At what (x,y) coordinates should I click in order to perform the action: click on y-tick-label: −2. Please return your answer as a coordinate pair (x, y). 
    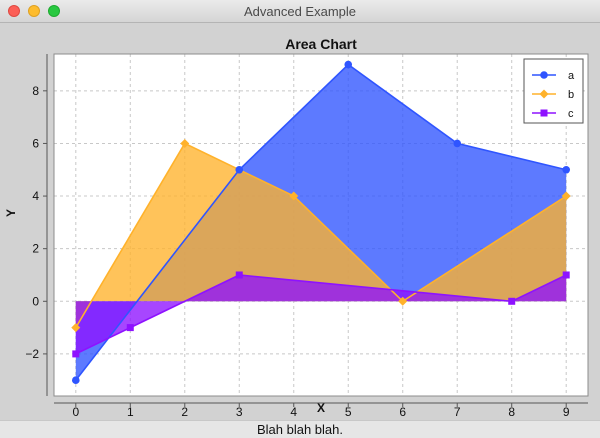
    Looking at the image, I should click on (32, 354).